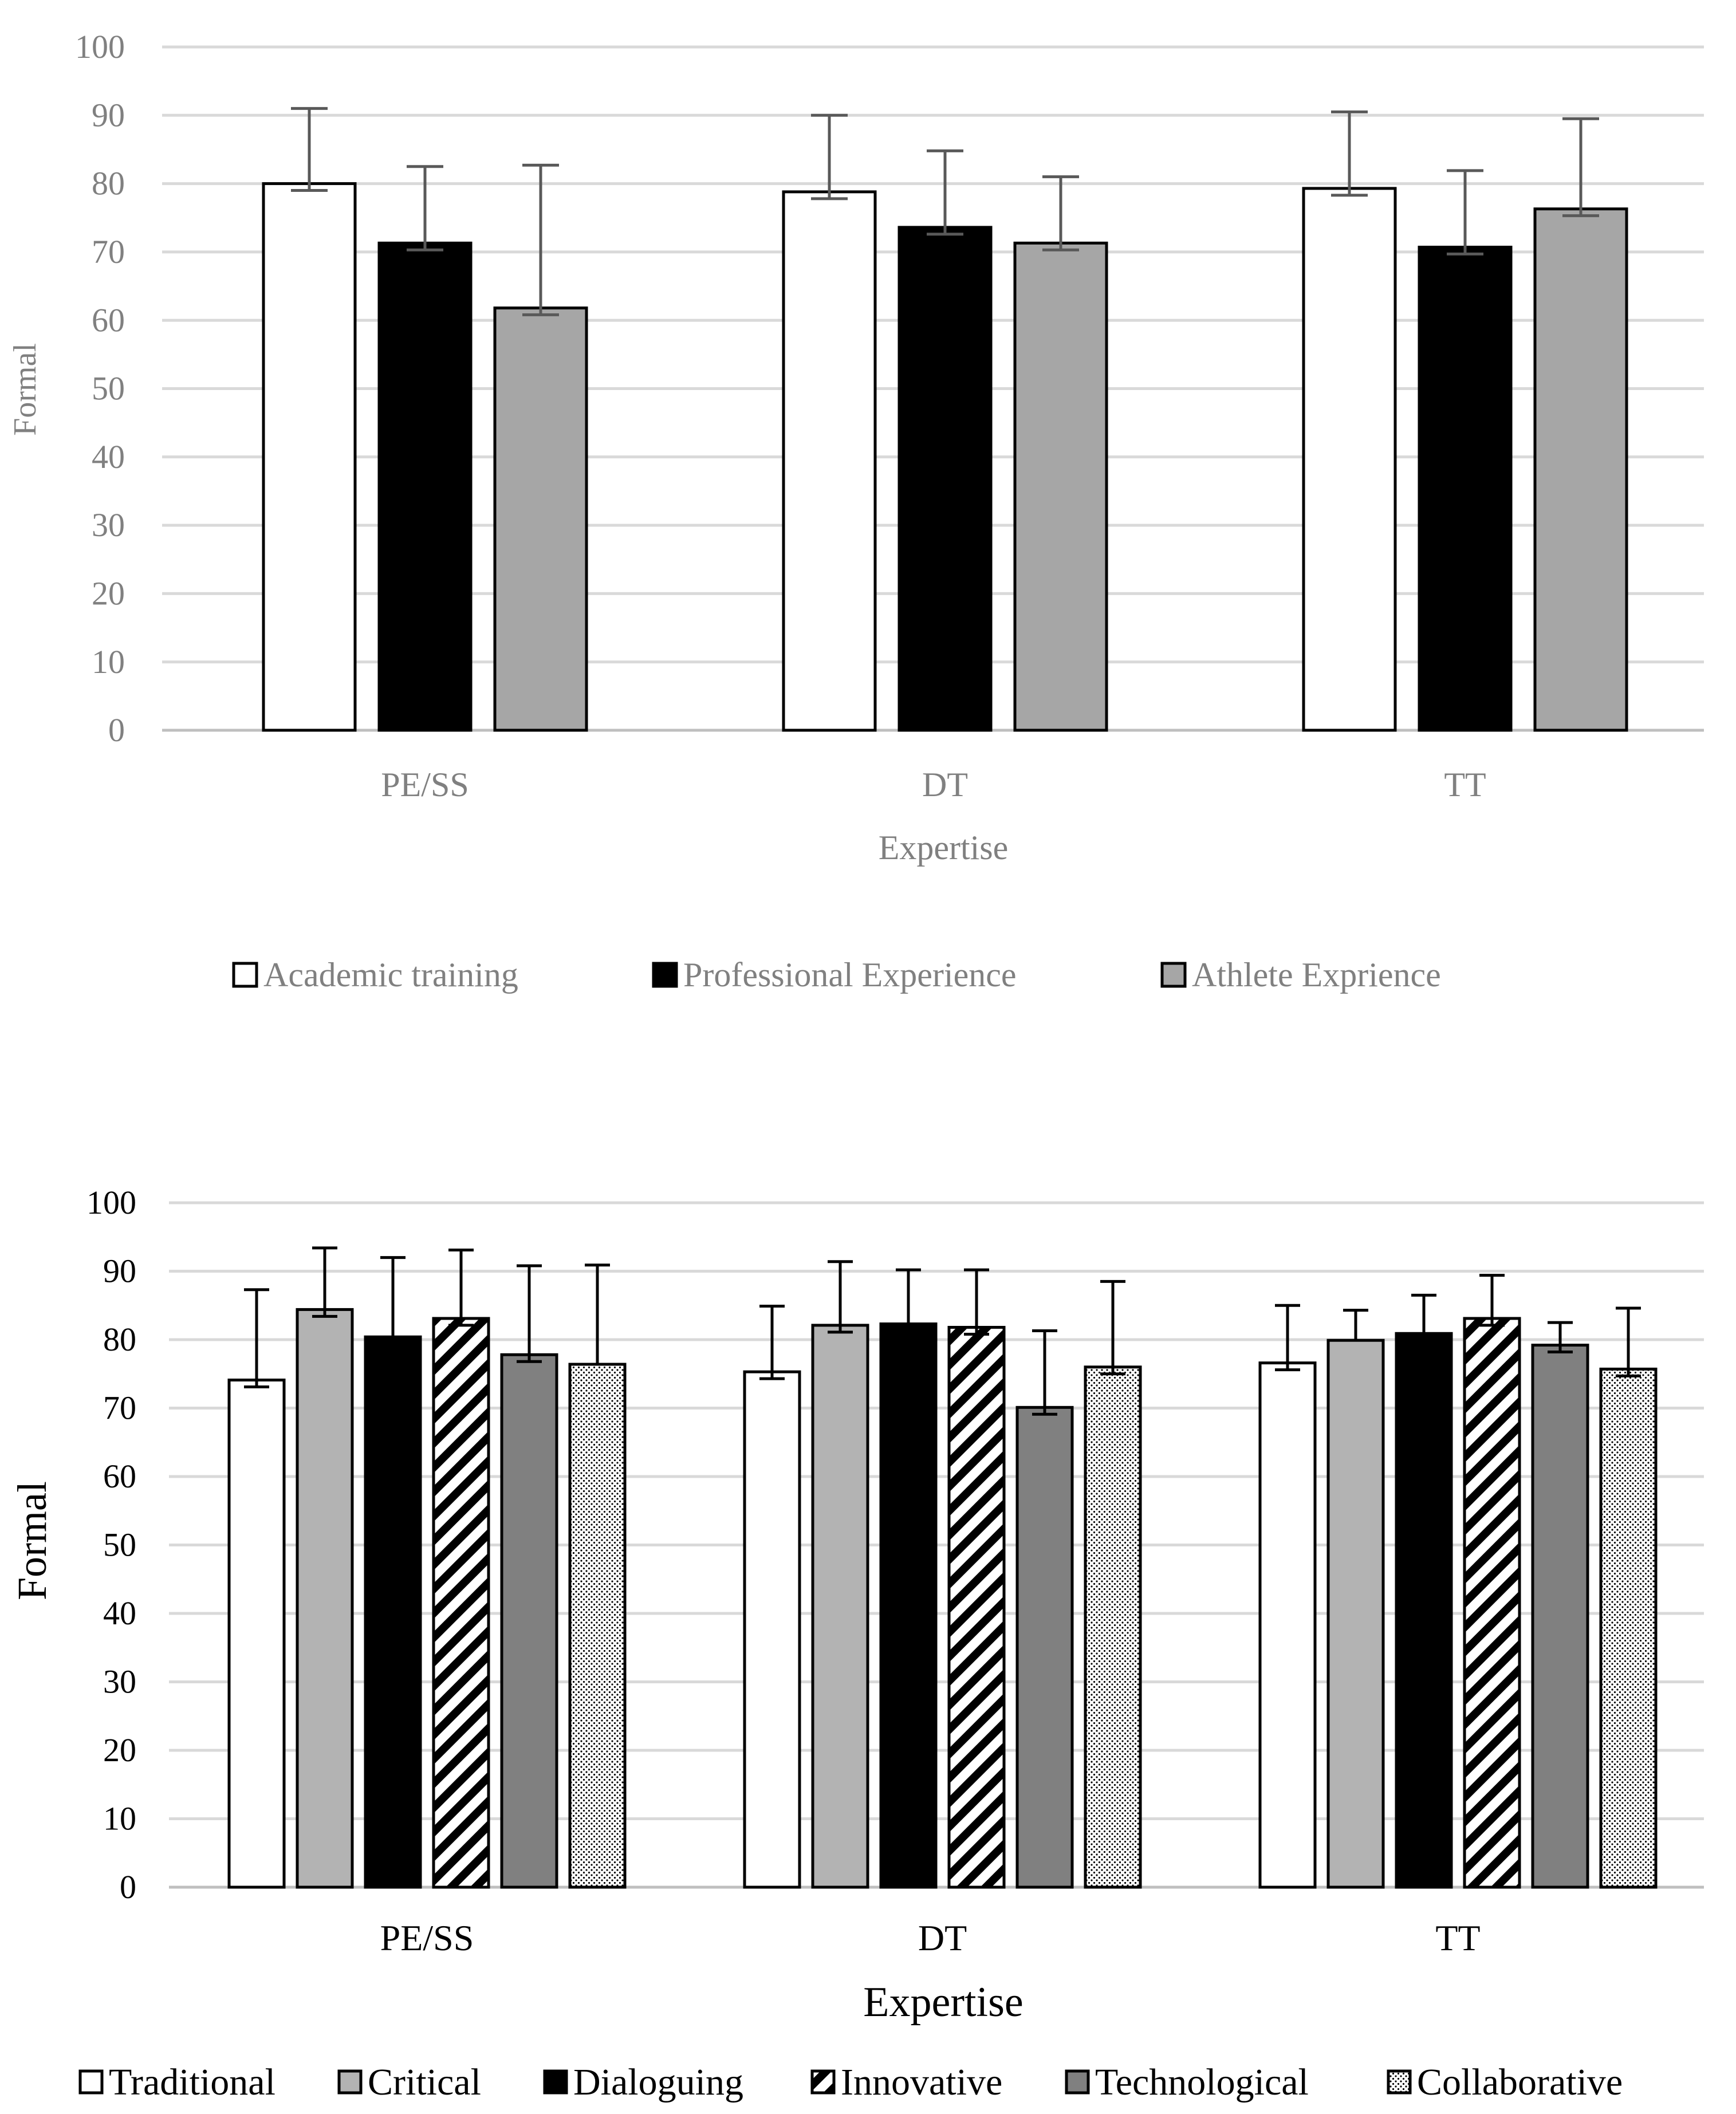 Image resolution: width=1736 pixels, height=2114 pixels. I want to click on top-x-tick-label-dt: DT, so click(945, 785).